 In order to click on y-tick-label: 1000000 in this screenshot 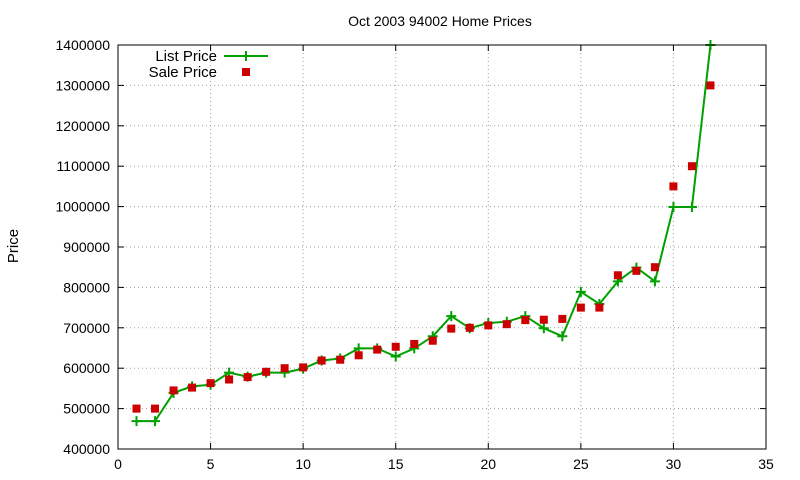, I will do `click(82, 207)`.